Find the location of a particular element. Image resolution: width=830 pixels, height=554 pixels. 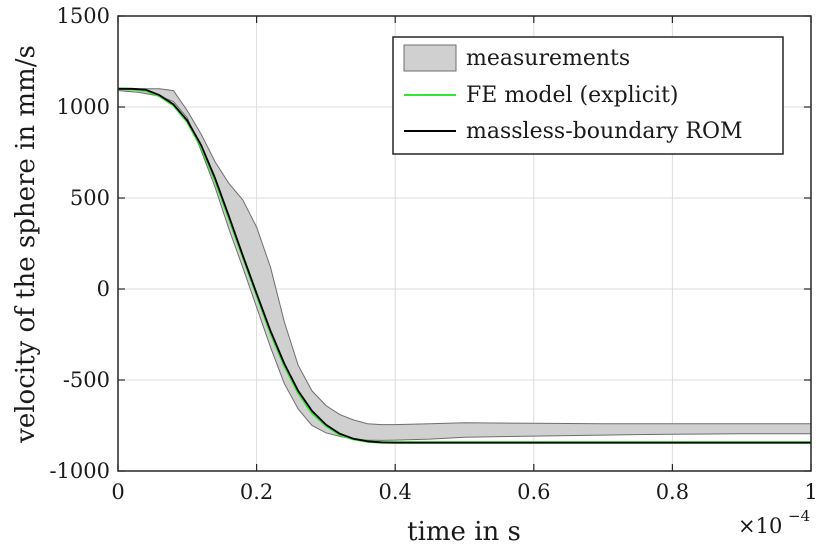

y-tick-label: 1000 is located at coordinates (83, 107).